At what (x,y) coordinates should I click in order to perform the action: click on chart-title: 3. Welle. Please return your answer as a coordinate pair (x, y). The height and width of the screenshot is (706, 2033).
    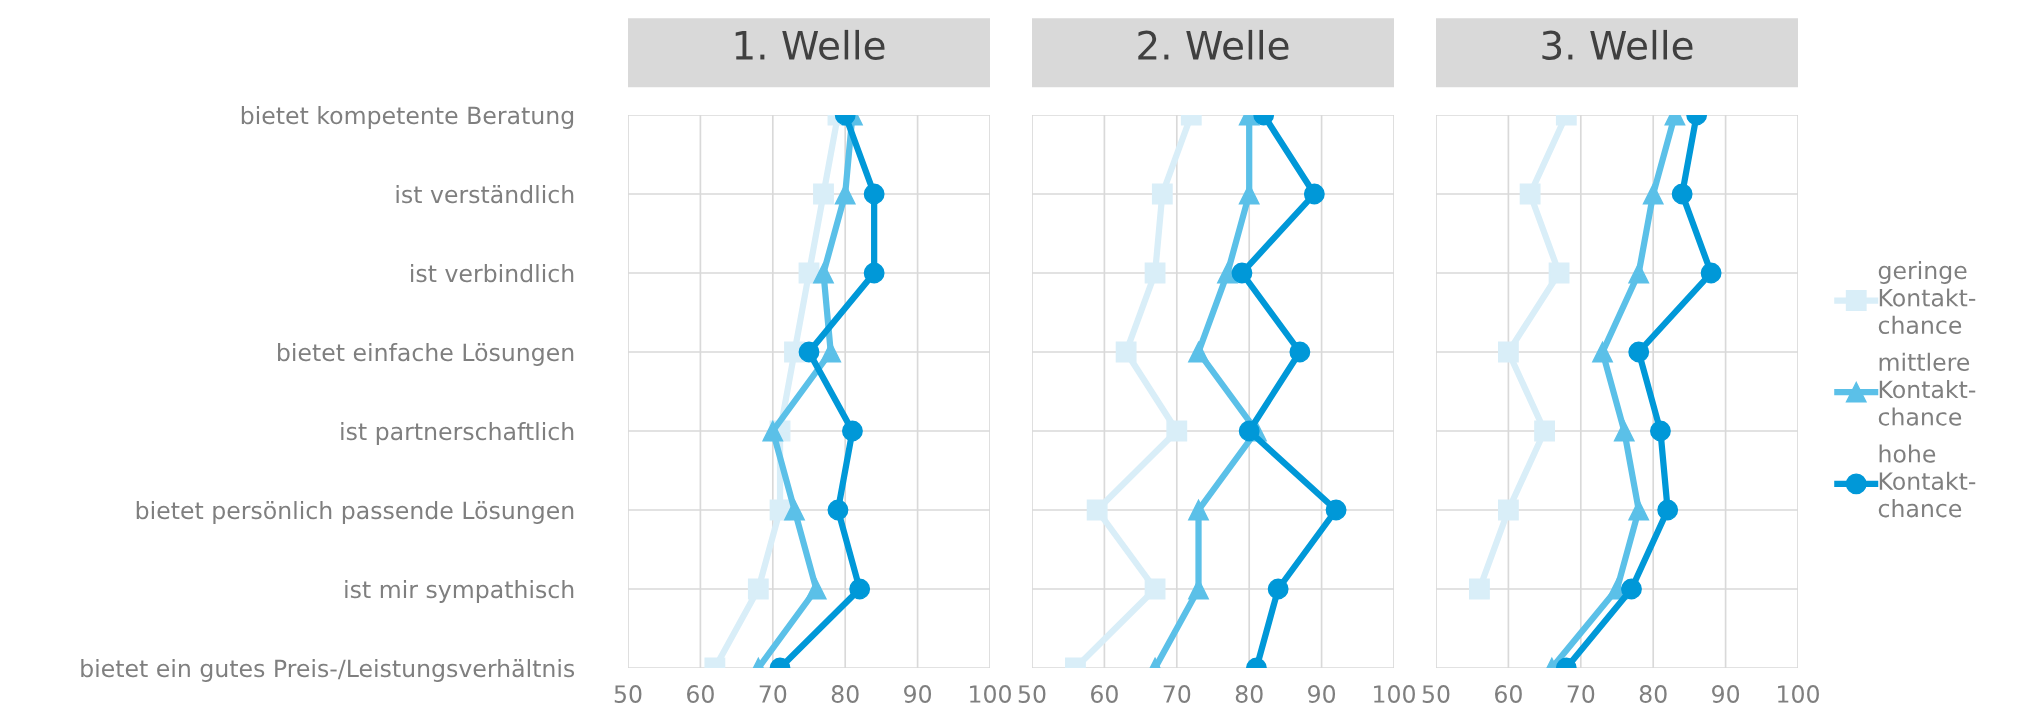
    Looking at the image, I should click on (1617, 44).